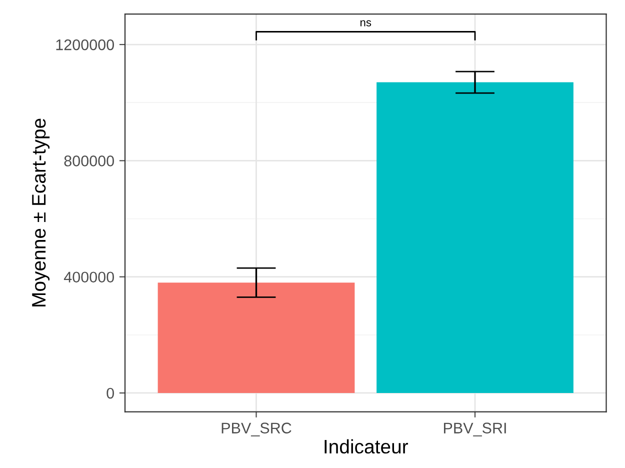 This screenshot has width=625, height=468. What do you see at coordinates (366, 23) in the screenshot?
I see `annotation: ns` at bounding box center [366, 23].